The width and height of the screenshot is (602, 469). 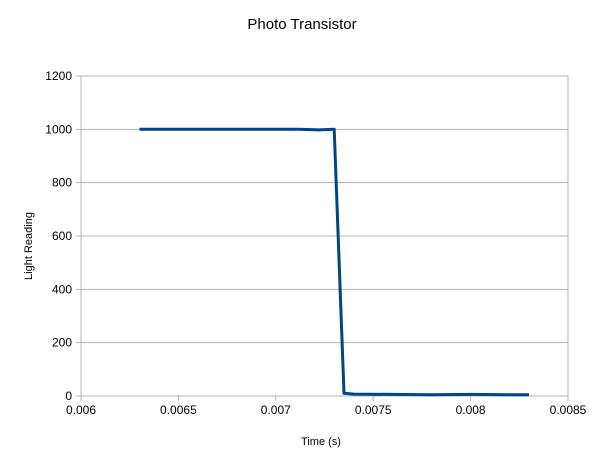 What do you see at coordinates (81, 410) in the screenshot?
I see `x-tick-label: 0.006` at bounding box center [81, 410].